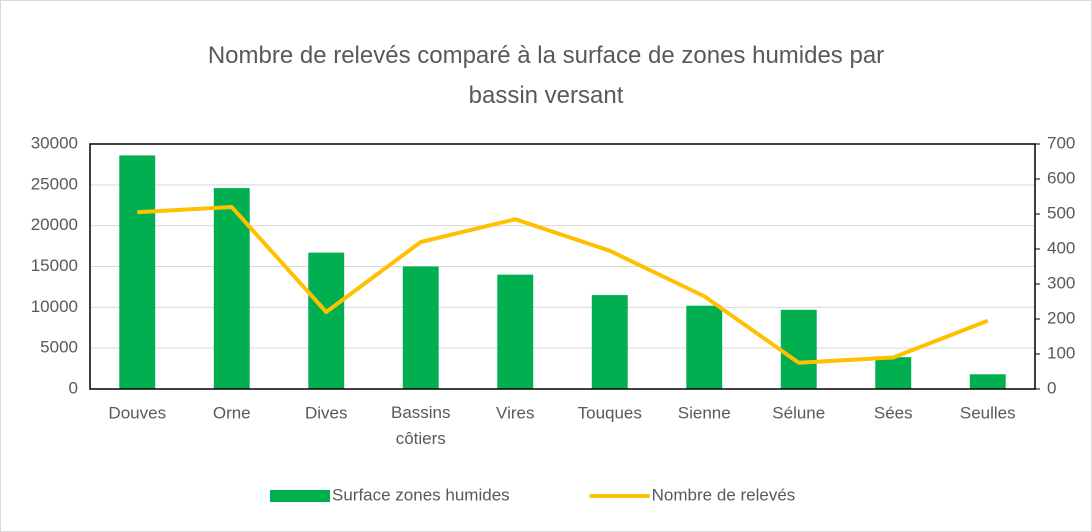 This screenshot has width=1092, height=532. Describe the element at coordinates (704, 412) in the screenshot. I see `x-tick-label: Sienne` at that location.